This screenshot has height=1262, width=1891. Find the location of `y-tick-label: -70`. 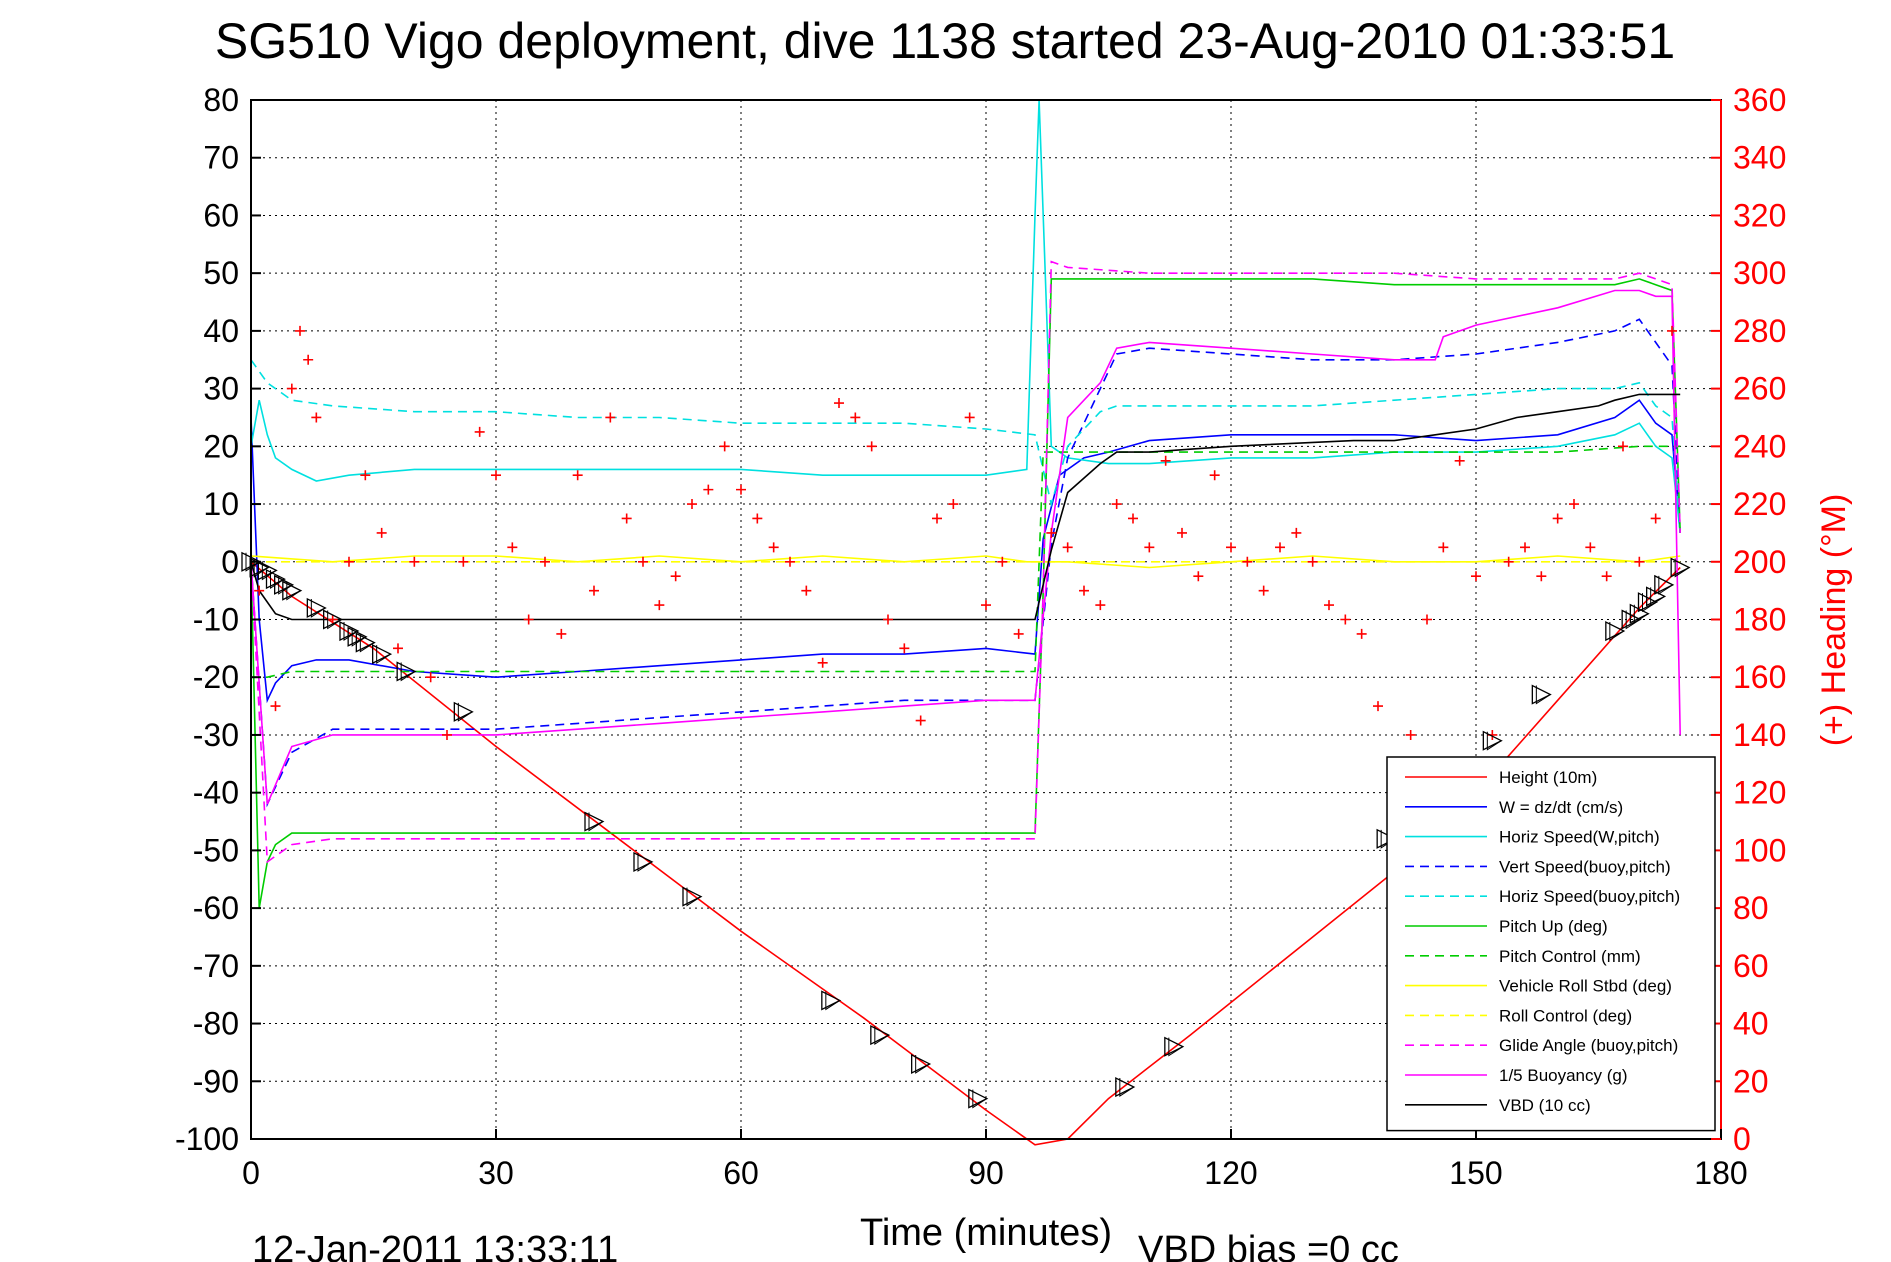

y-tick-label: -70 is located at coordinates (216, 966).